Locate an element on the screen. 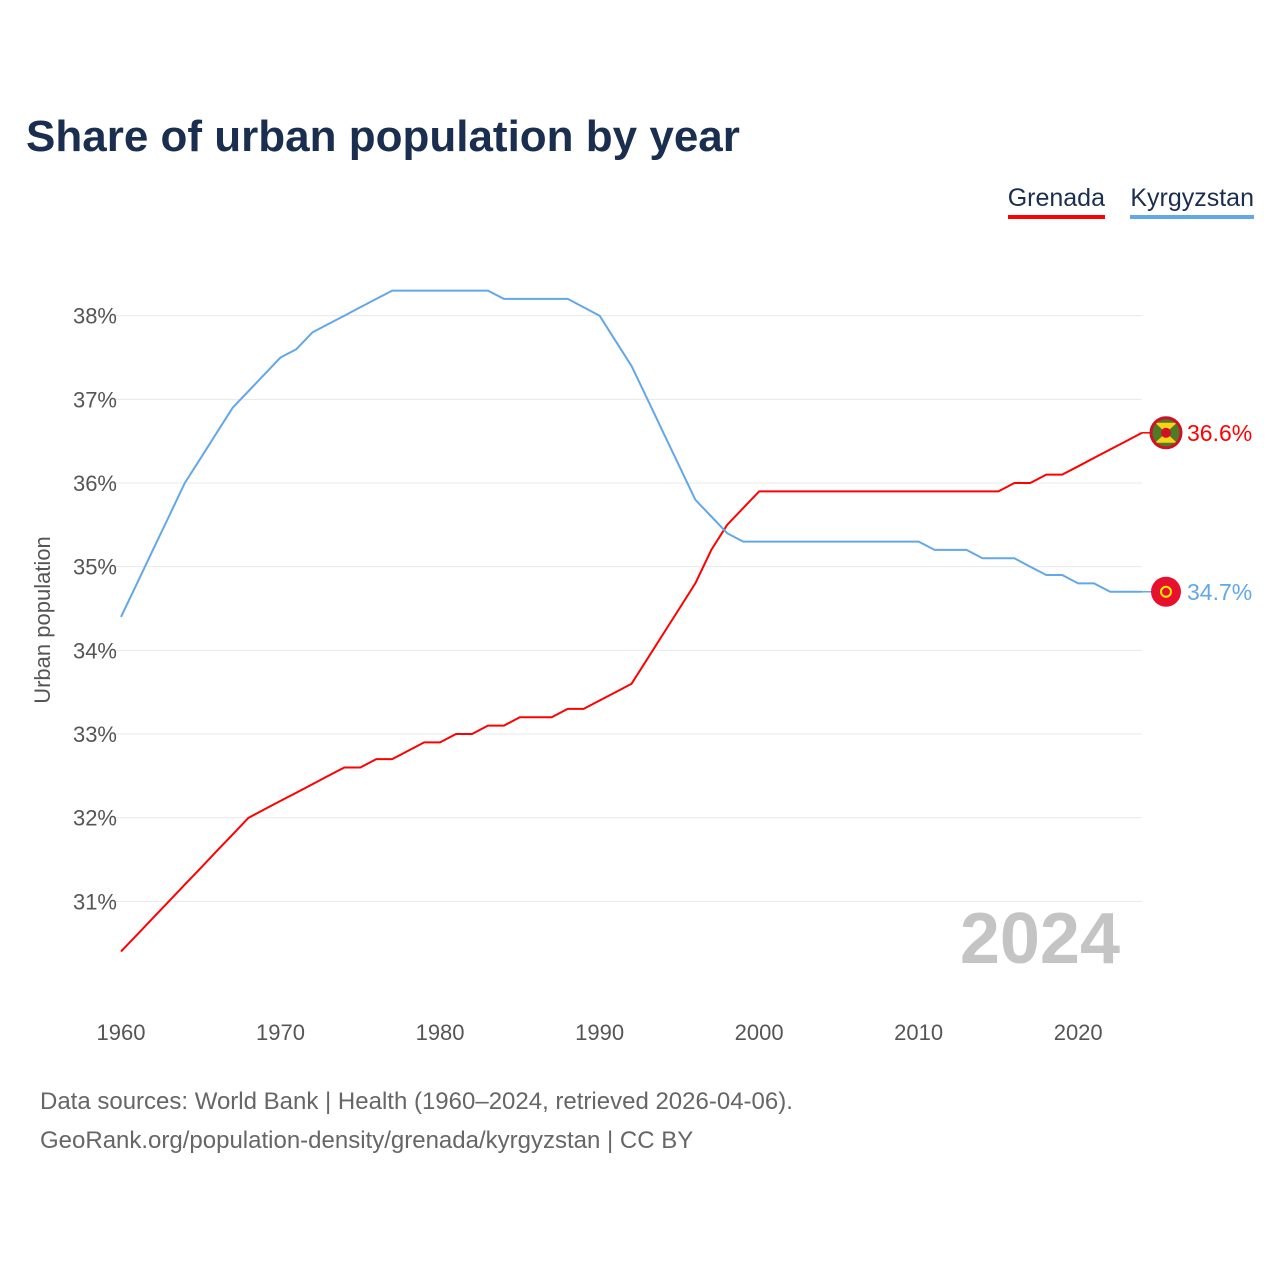  x-tick-label: 2010 is located at coordinates (918, 1032).